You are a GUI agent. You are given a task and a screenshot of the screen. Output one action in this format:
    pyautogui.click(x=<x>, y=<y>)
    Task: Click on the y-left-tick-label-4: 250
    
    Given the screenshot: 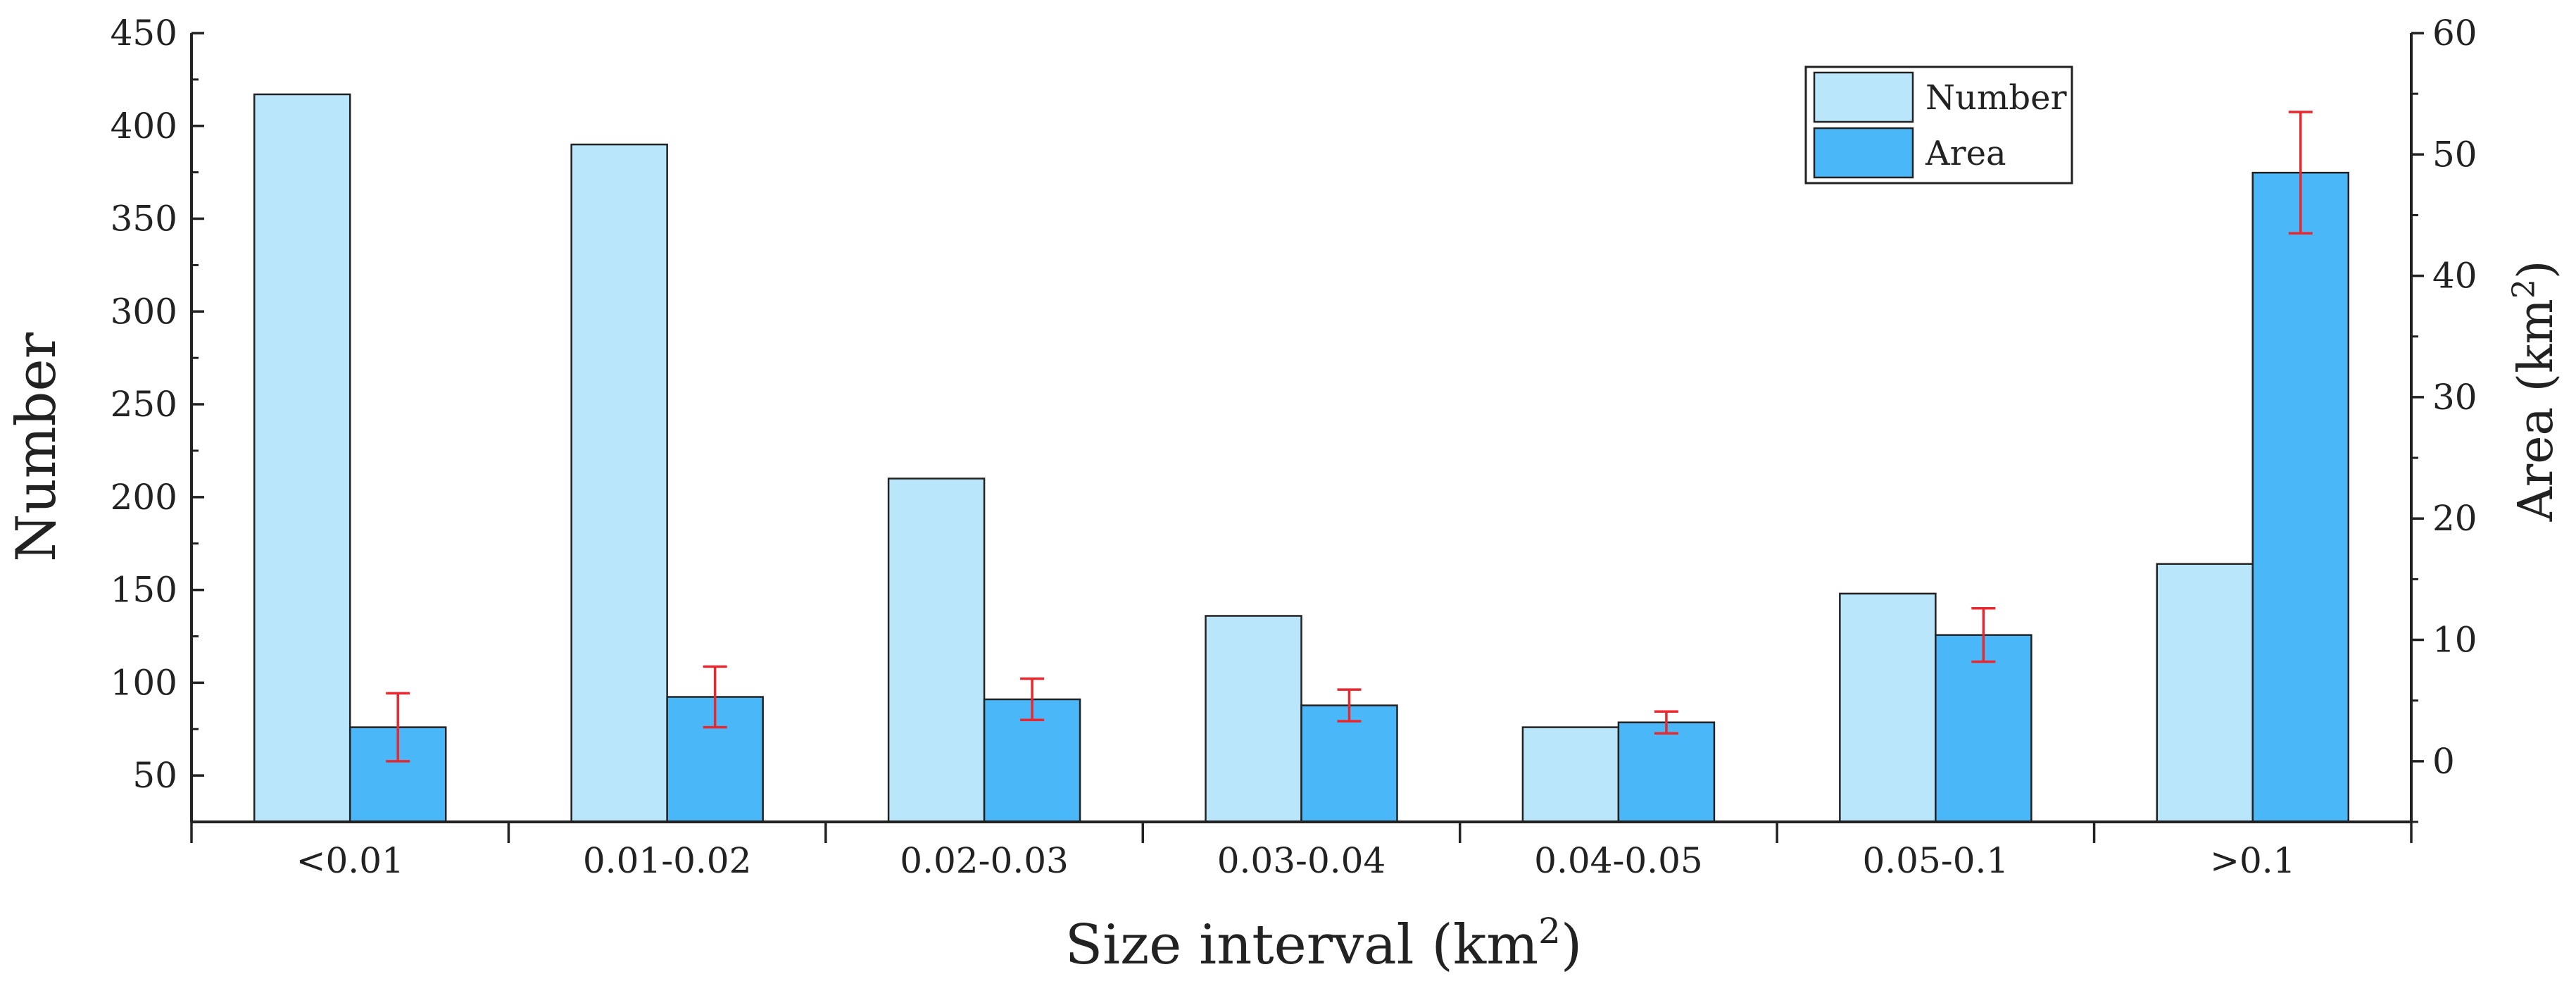 What is the action you would take?
    pyautogui.click(x=144, y=404)
    